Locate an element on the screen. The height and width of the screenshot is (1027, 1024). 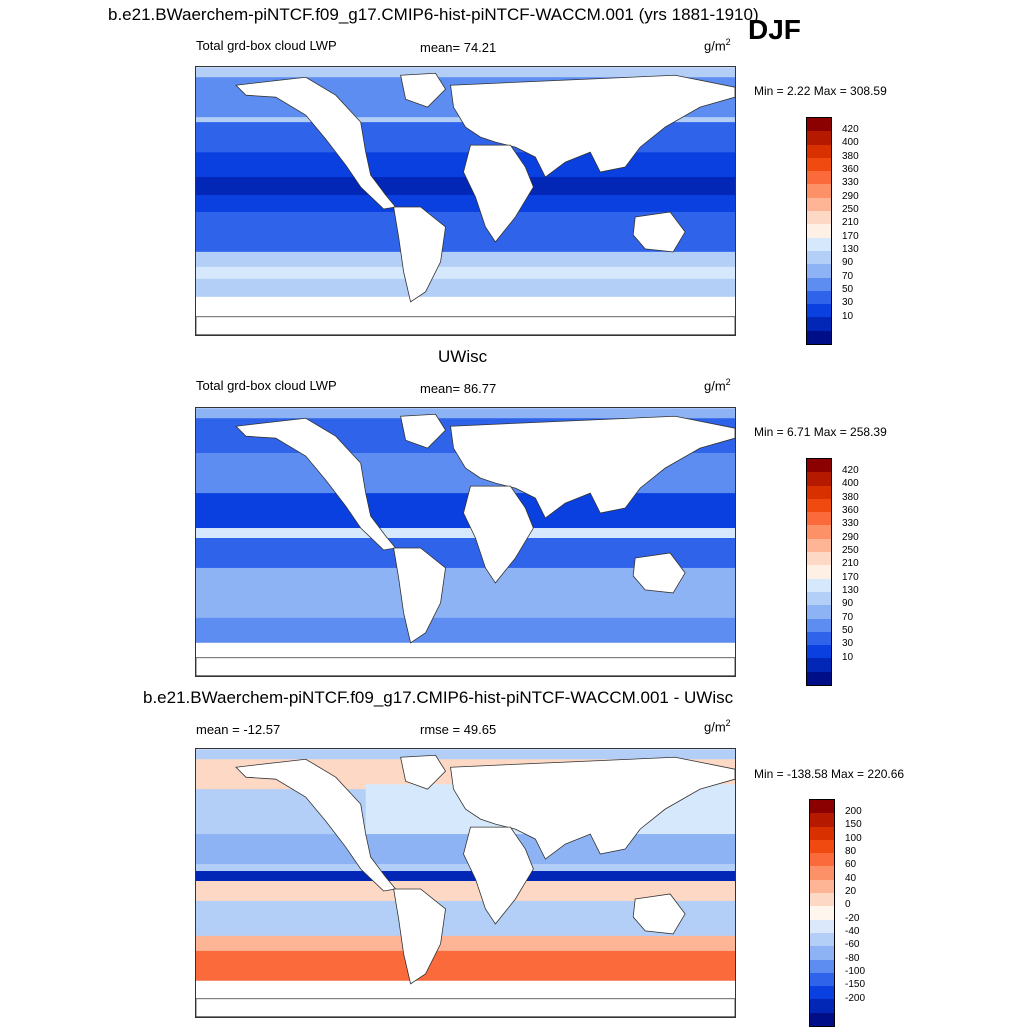
season-label: DJF is located at coordinates (774, 29).